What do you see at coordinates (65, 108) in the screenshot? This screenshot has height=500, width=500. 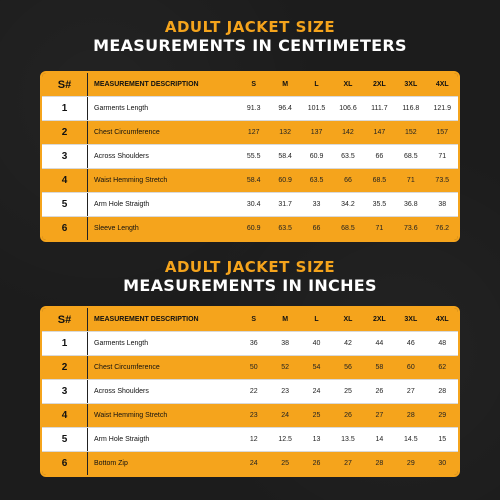 I see `row-number: 1` at bounding box center [65, 108].